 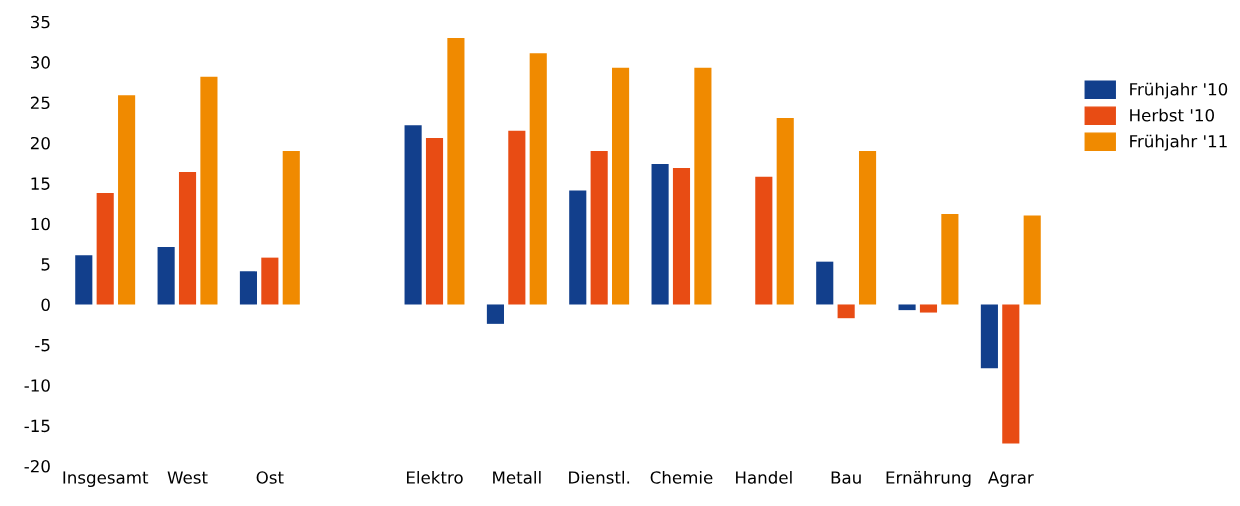 I want to click on y-tick-label: 10, so click(x=40, y=224).